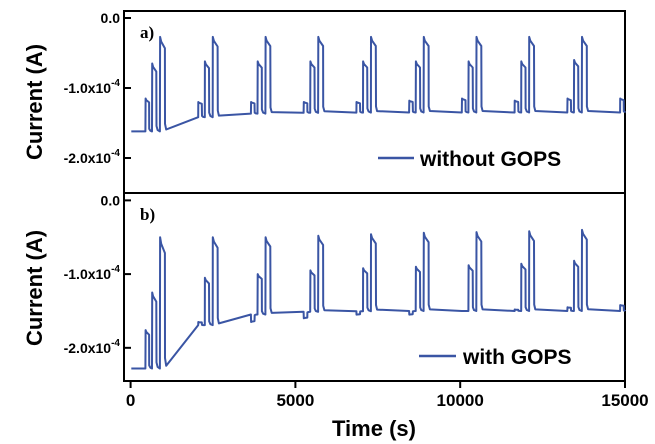  Describe the element at coordinates (130, 400) in the screenshot. I see `x-tick-label: 0` at that location.